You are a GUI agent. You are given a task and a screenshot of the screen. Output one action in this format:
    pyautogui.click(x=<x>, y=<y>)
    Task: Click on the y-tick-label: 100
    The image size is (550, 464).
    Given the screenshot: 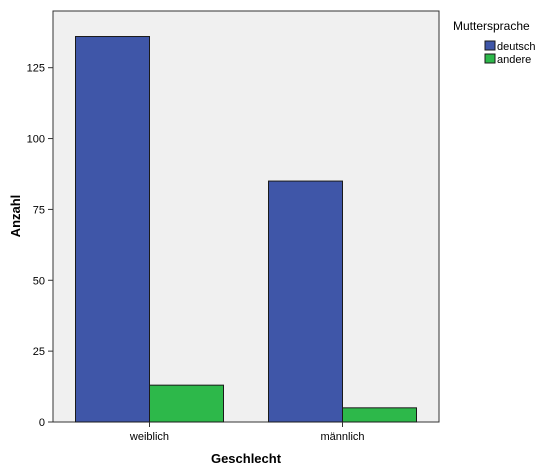 What is the action you would take?
    pyautogui.click(x=36, y=140)
    